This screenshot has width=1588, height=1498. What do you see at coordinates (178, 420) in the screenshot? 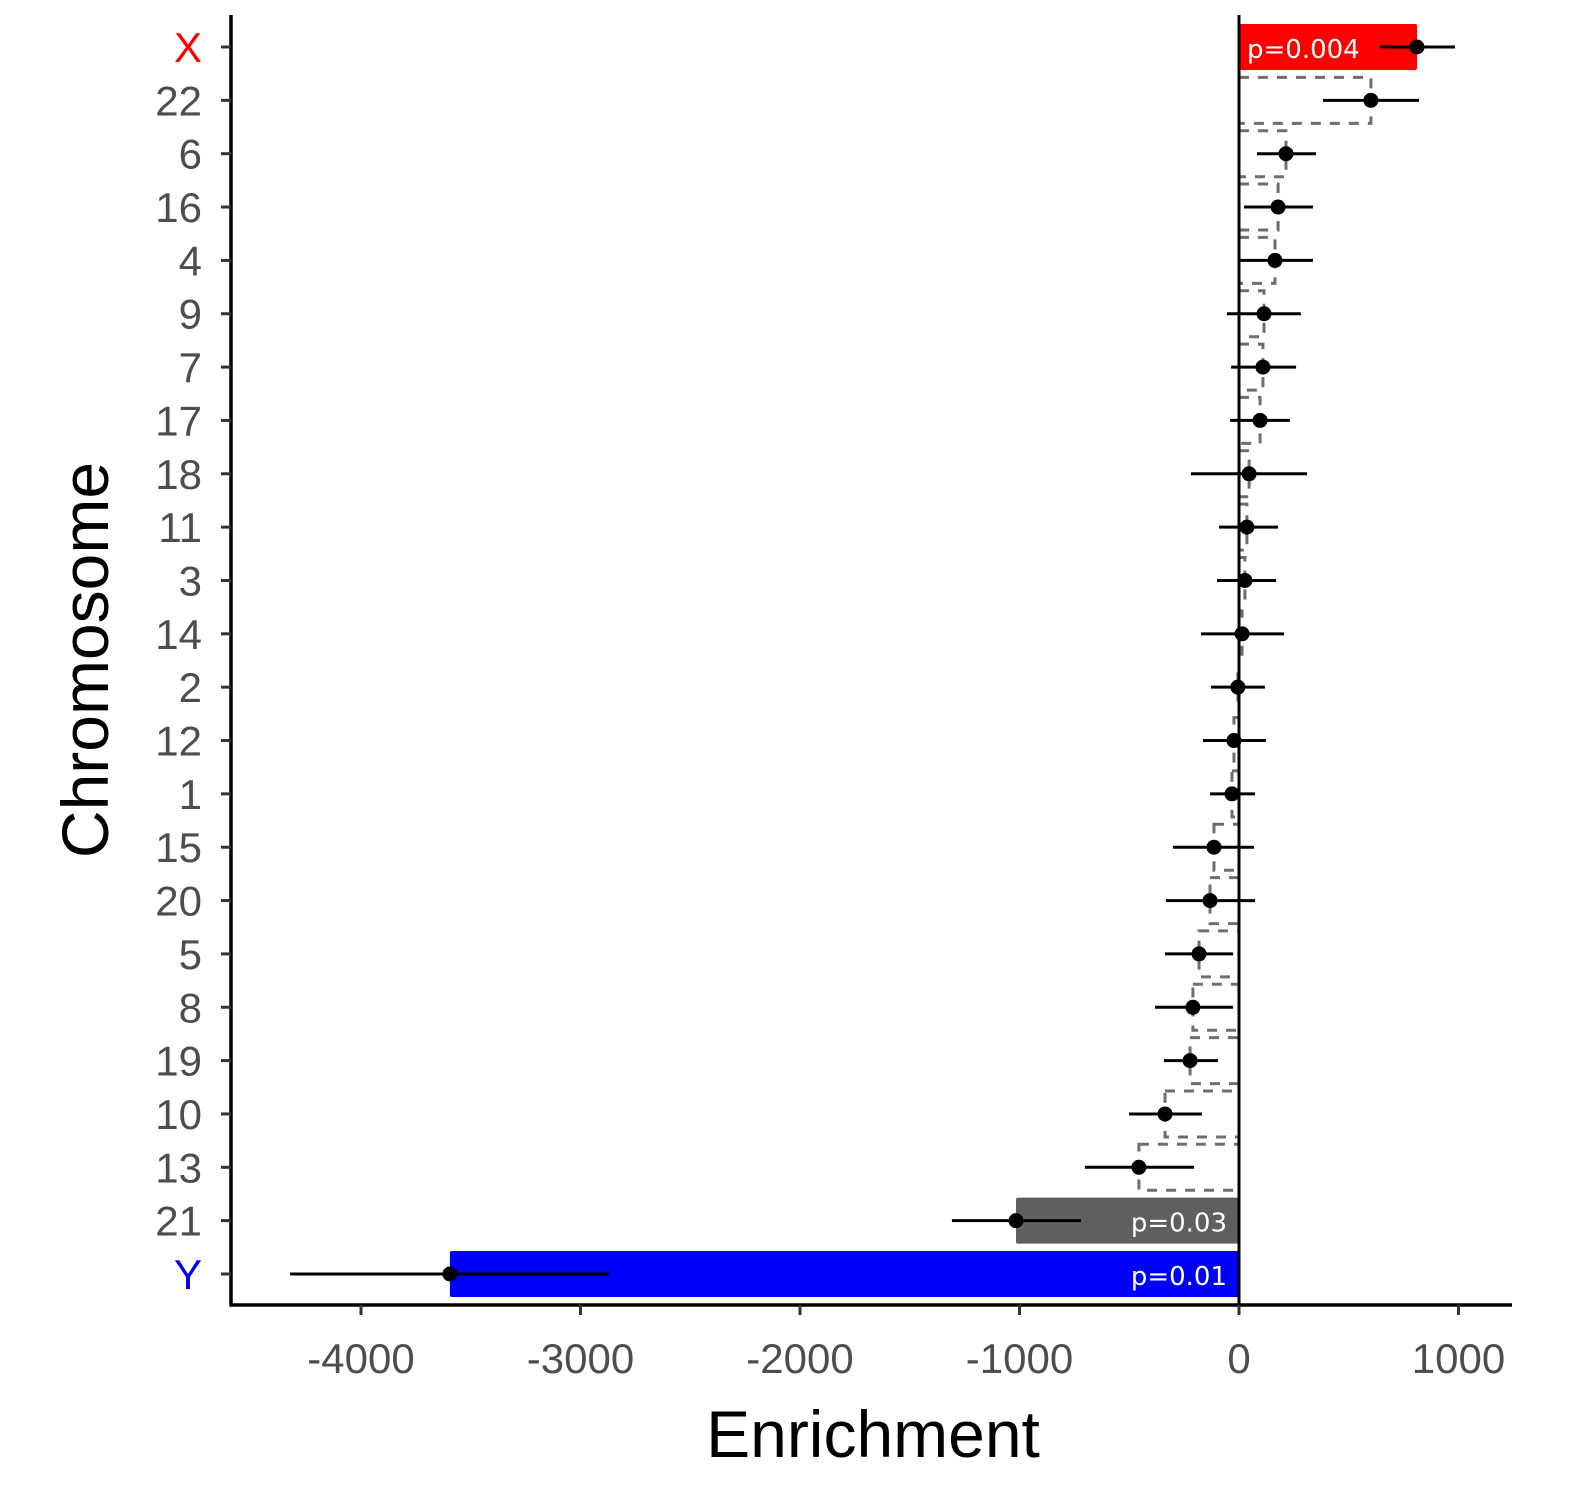
I see `y-tick-label-17: 17` at bounding box center [178, 420].